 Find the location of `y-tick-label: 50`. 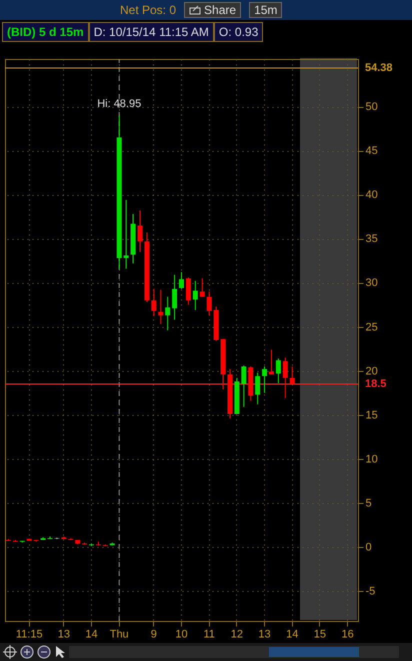

y-tick-label: 50 is located at coordinates (372, 107).